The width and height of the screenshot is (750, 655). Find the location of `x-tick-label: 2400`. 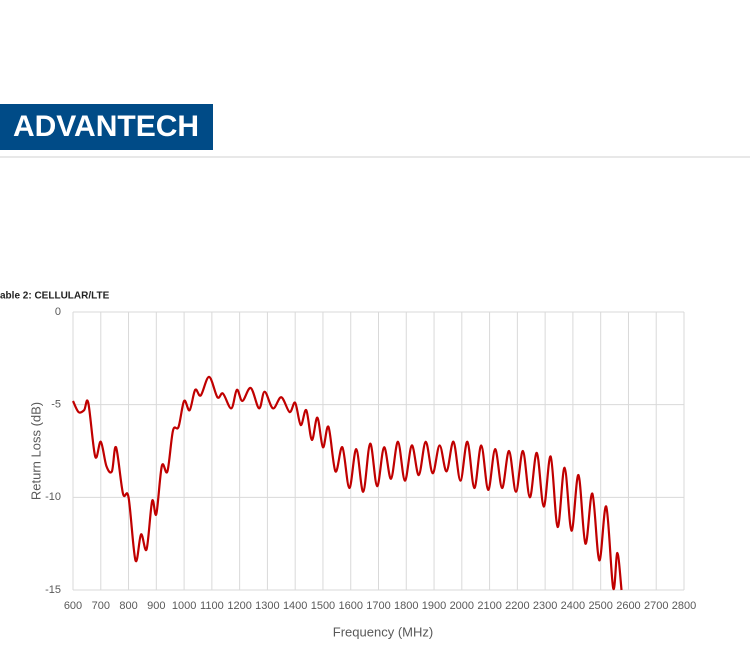

x-tick-label: 2400 is located at coordinates (573, 606).